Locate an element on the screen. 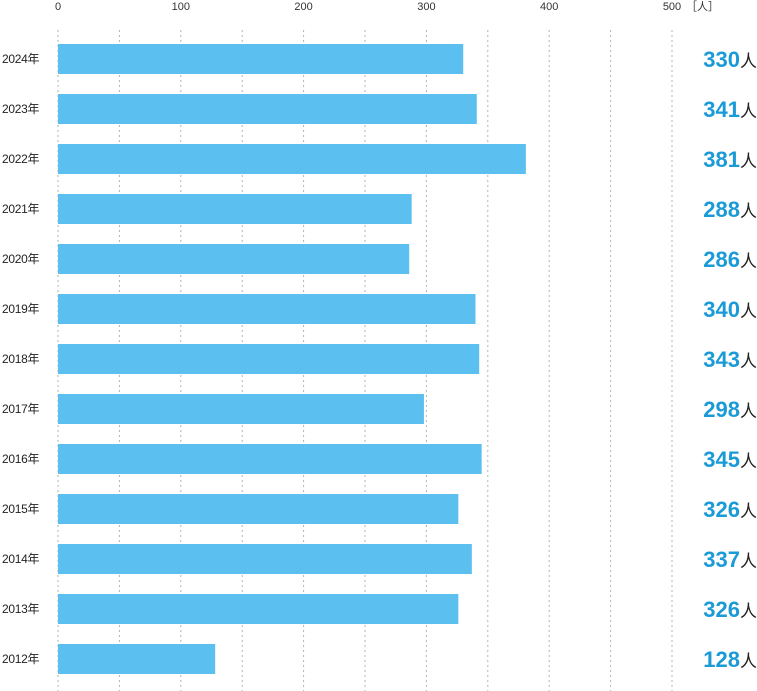 The width and height of the screenshot is (757, 691). category-label-2022年: 2022年 is located at coordinates (20, 159).